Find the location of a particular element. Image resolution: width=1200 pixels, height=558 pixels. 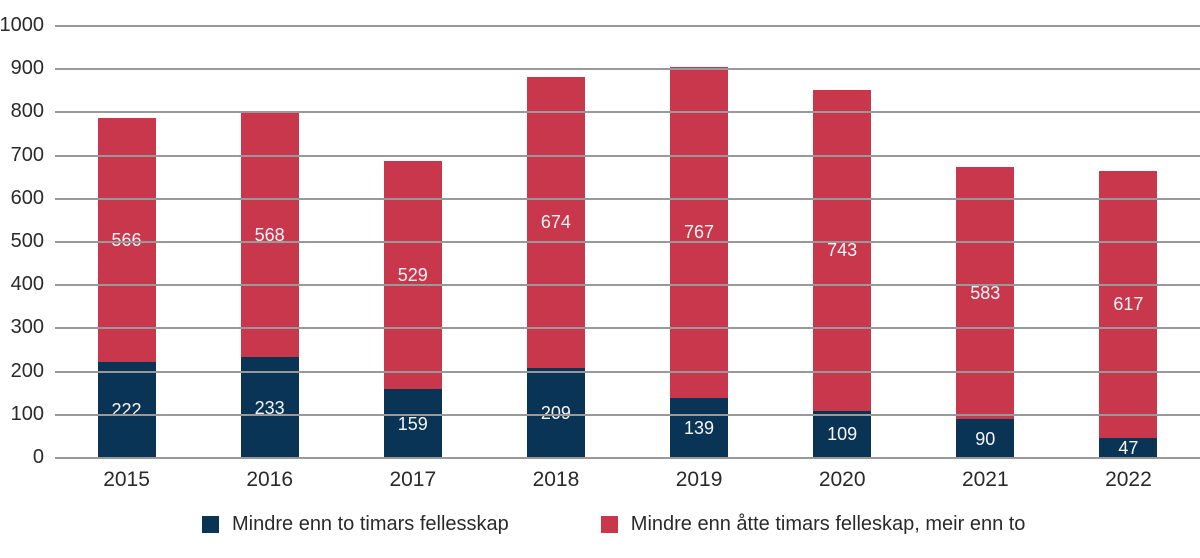

x-axis-label-2020: 2020 is located at coordinates (842, 479).